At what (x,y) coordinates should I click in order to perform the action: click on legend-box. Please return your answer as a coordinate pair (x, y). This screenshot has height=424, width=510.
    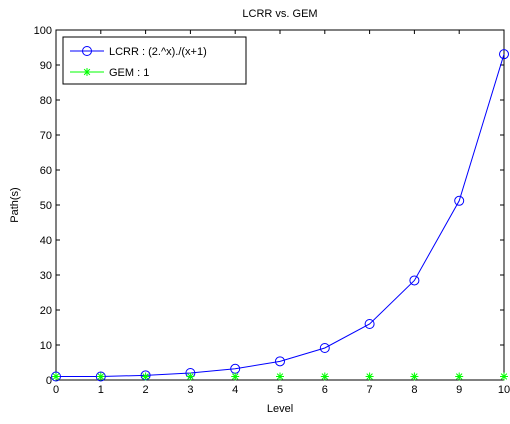
    Looking at the image, I should click on (154, 60).